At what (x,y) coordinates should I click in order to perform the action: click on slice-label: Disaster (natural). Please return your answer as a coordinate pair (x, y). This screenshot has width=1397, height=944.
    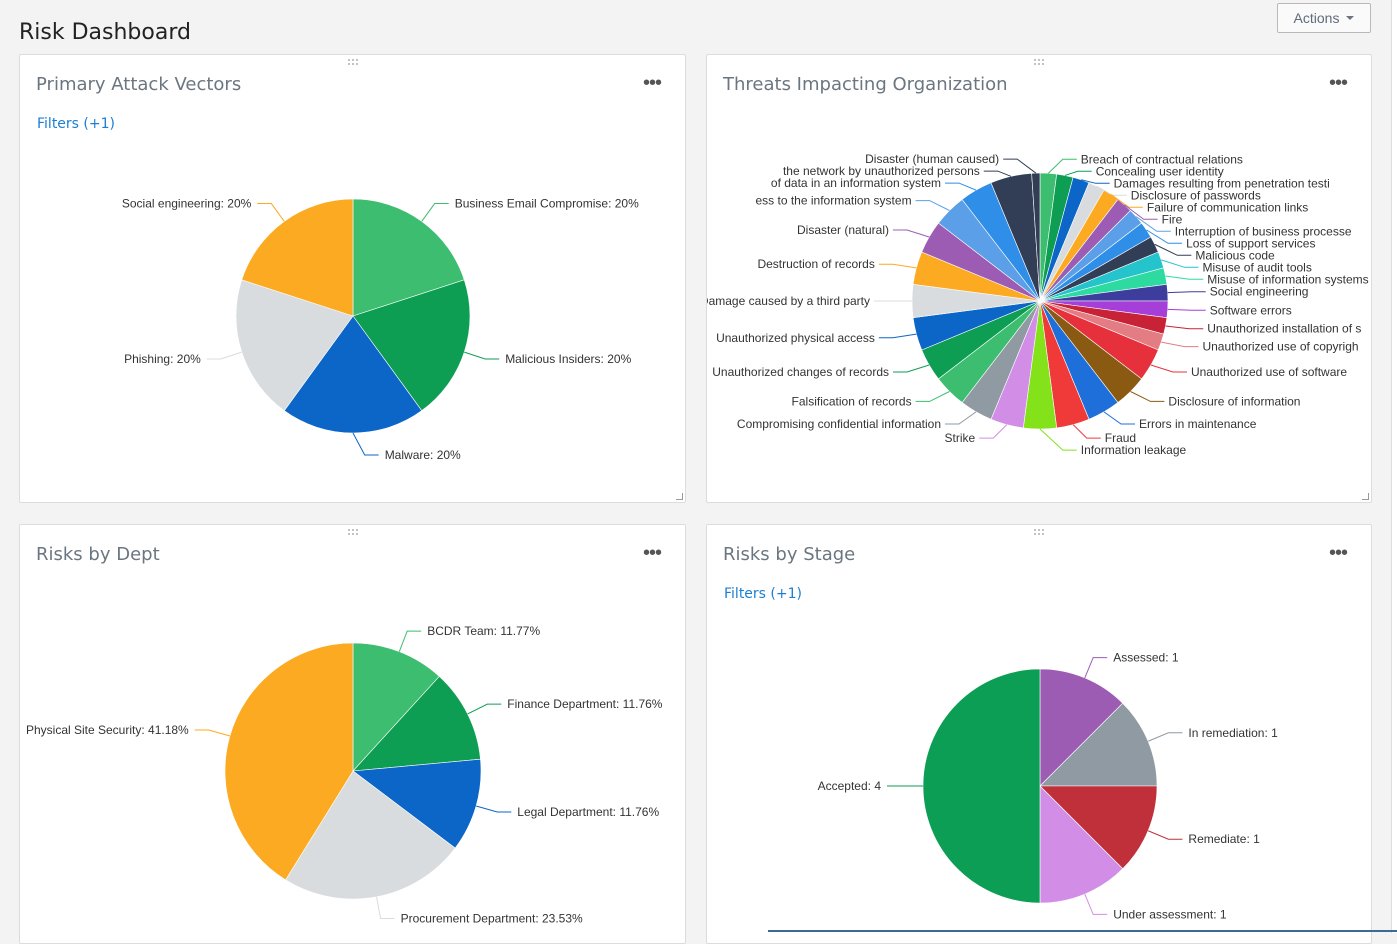
    Looking at the image, I should click on (843, 230).